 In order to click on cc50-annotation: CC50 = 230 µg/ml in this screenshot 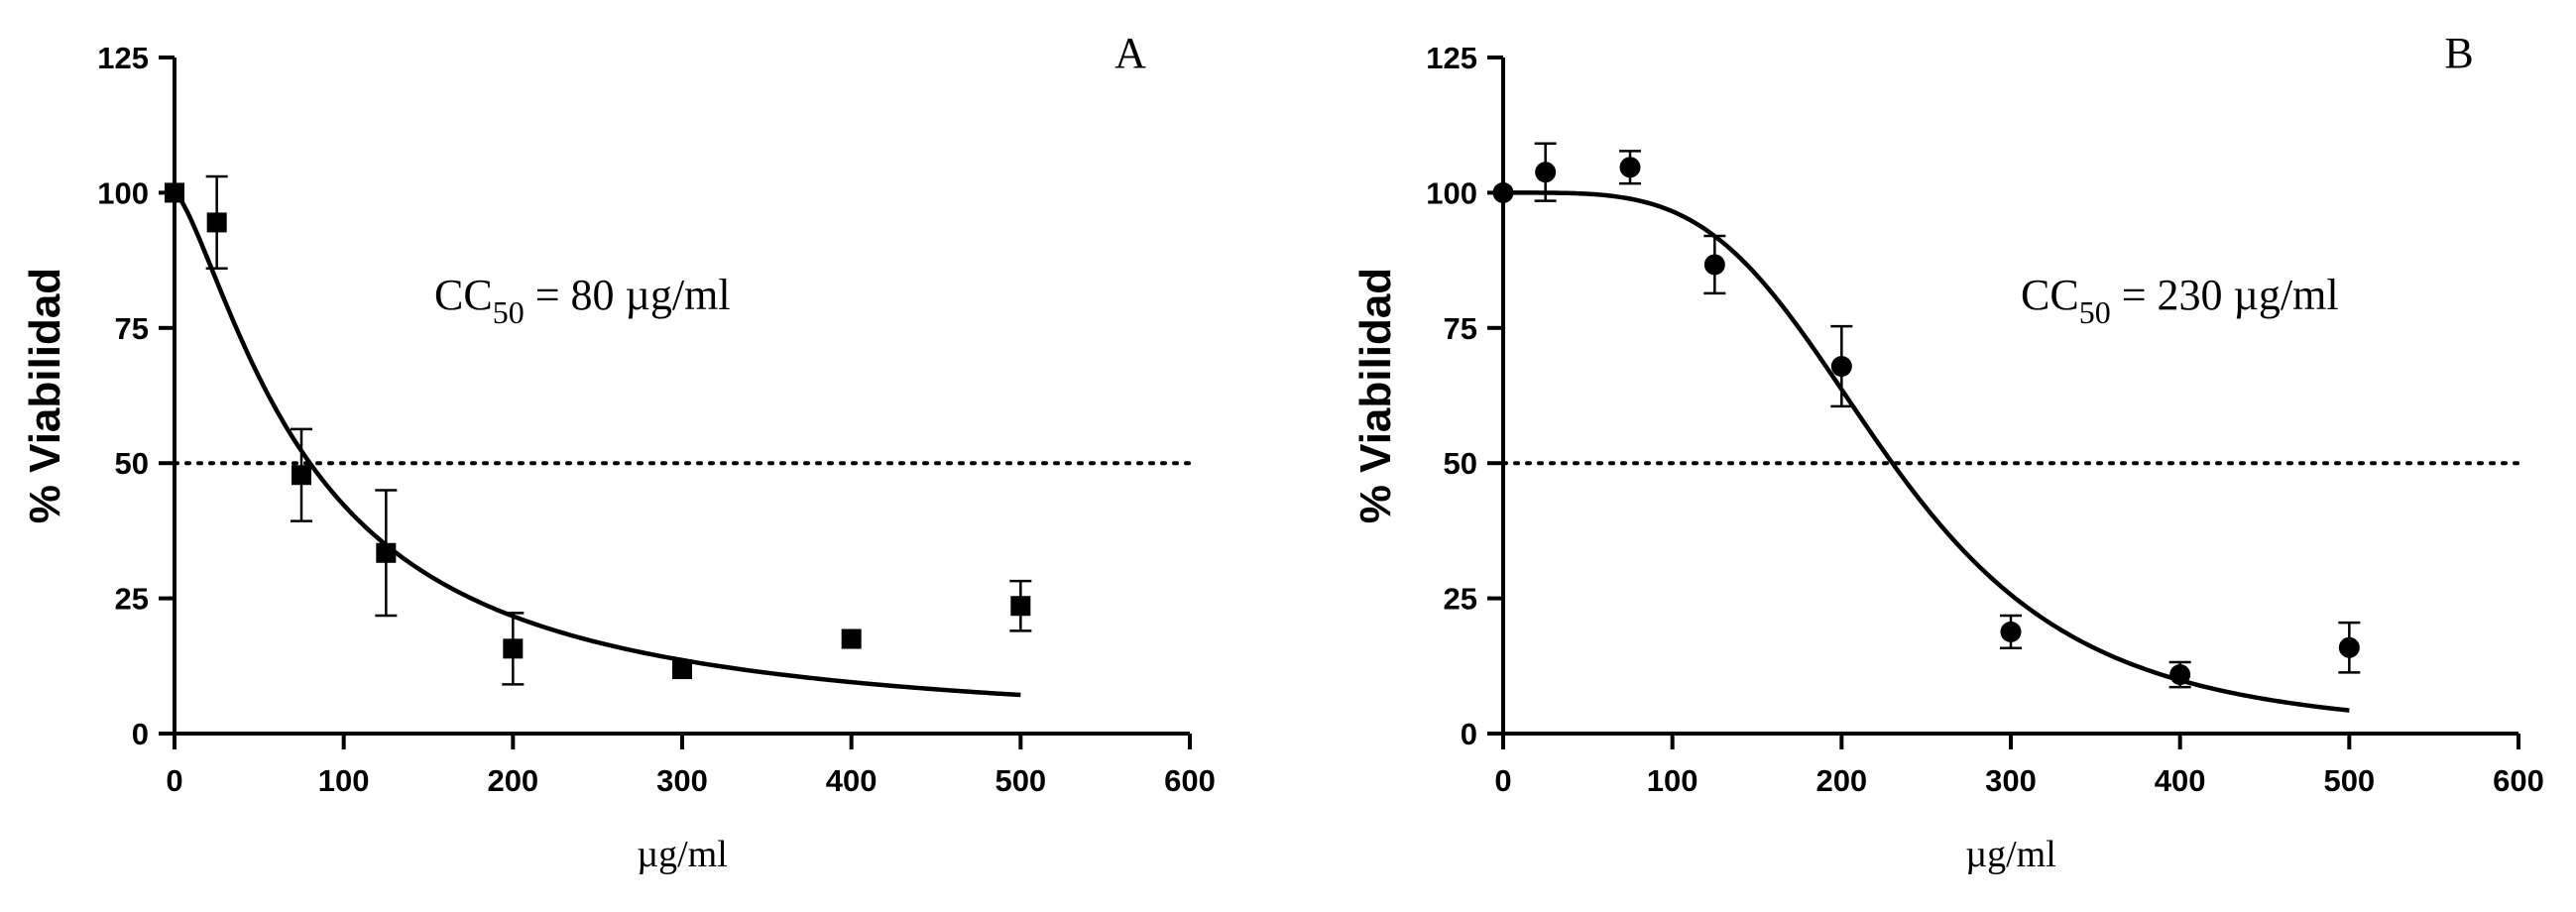, I will do `click(2180, 300)`.